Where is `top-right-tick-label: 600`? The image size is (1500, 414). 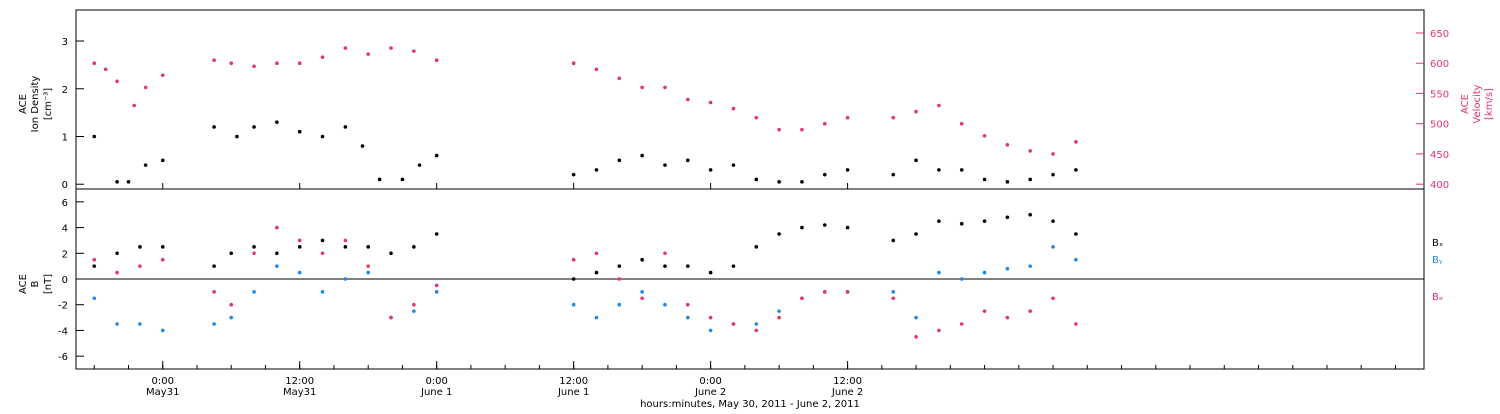 top-right-tick-label: 600 is located at coordinates (1439, 64).